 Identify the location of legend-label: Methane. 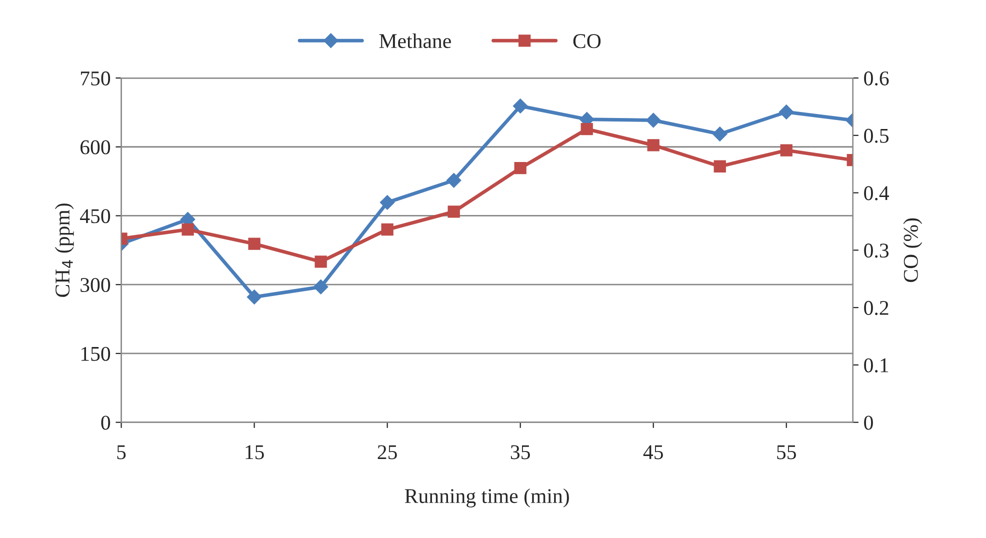
(415, 40).